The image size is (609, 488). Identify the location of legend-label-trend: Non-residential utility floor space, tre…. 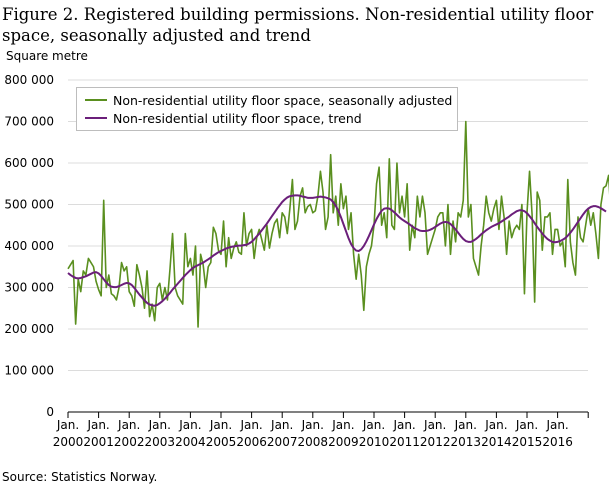
(237, 118).